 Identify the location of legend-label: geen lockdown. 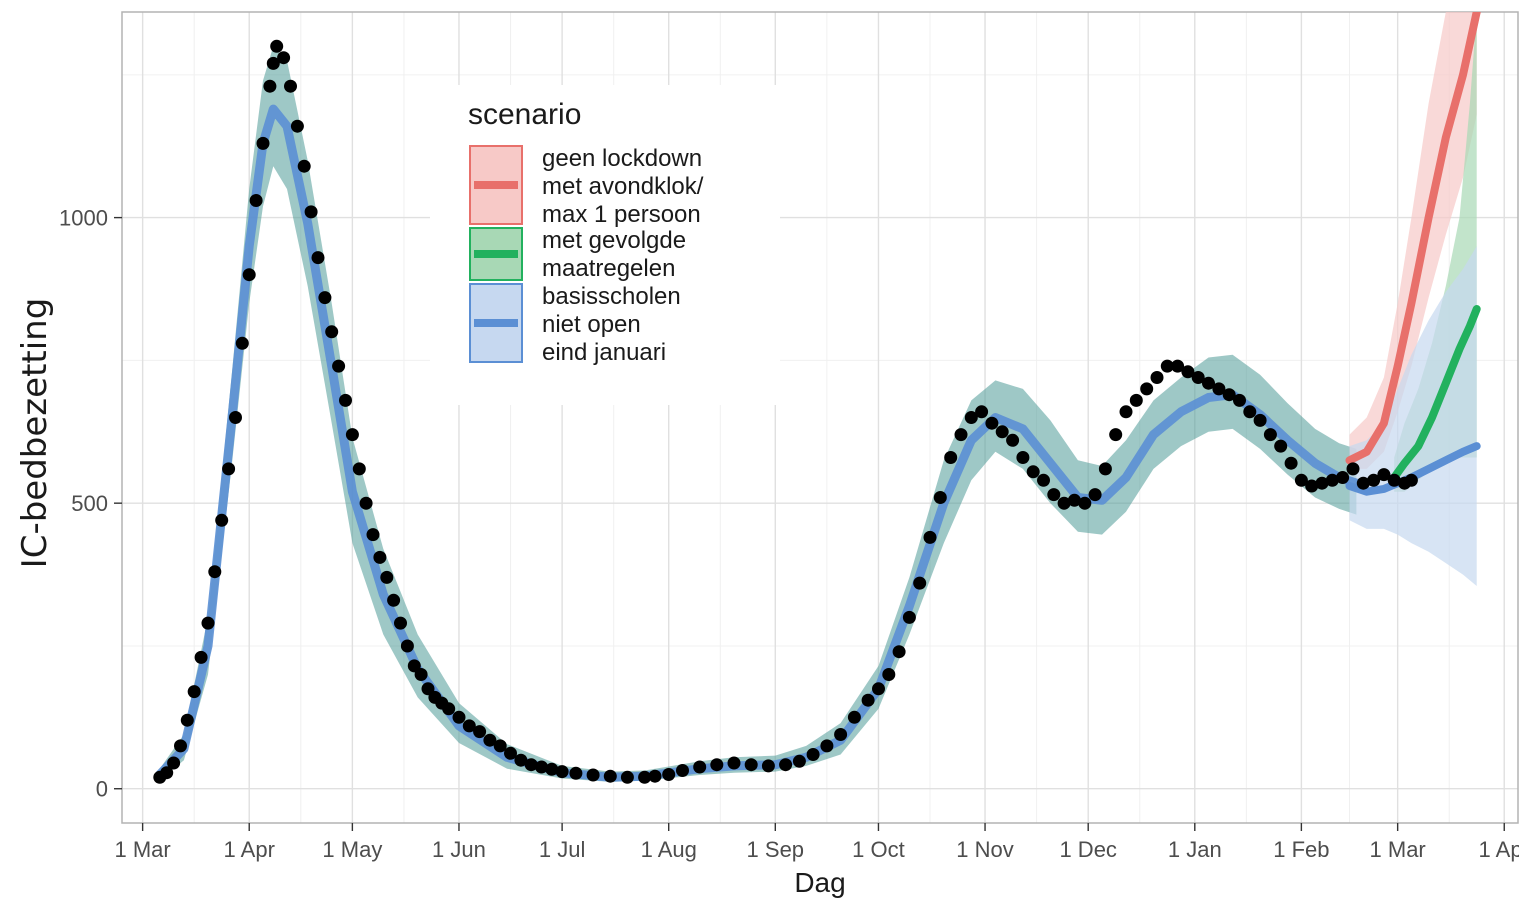
(622, 158).